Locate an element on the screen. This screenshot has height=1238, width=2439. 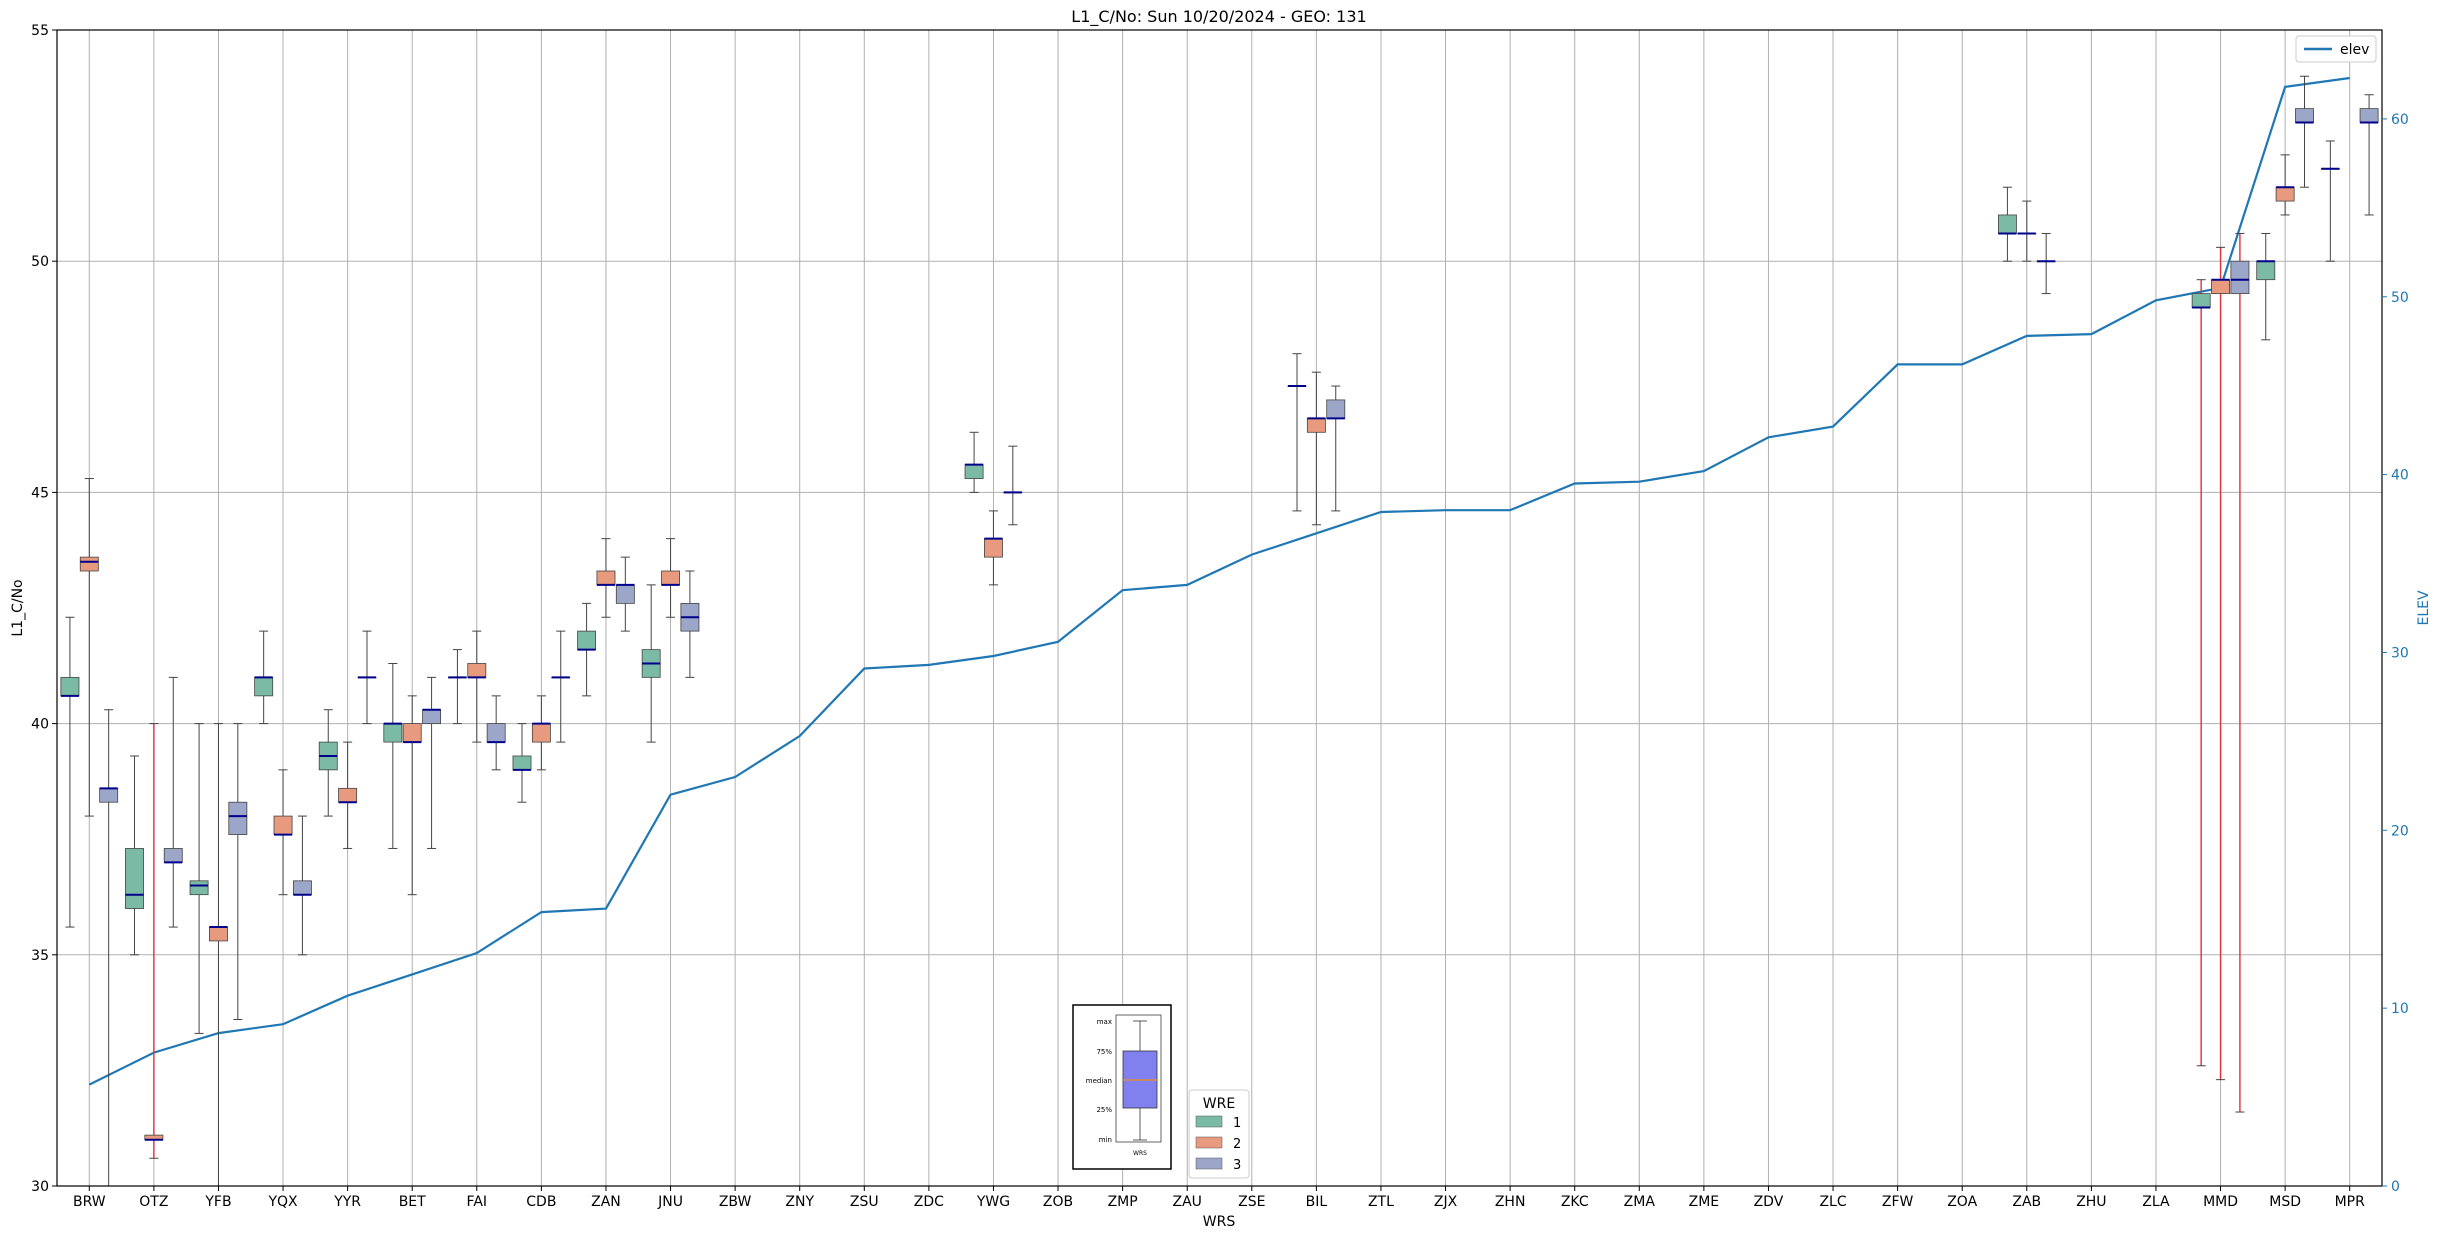
x-tick-label: YQX is located at coordinates (282, 1202).